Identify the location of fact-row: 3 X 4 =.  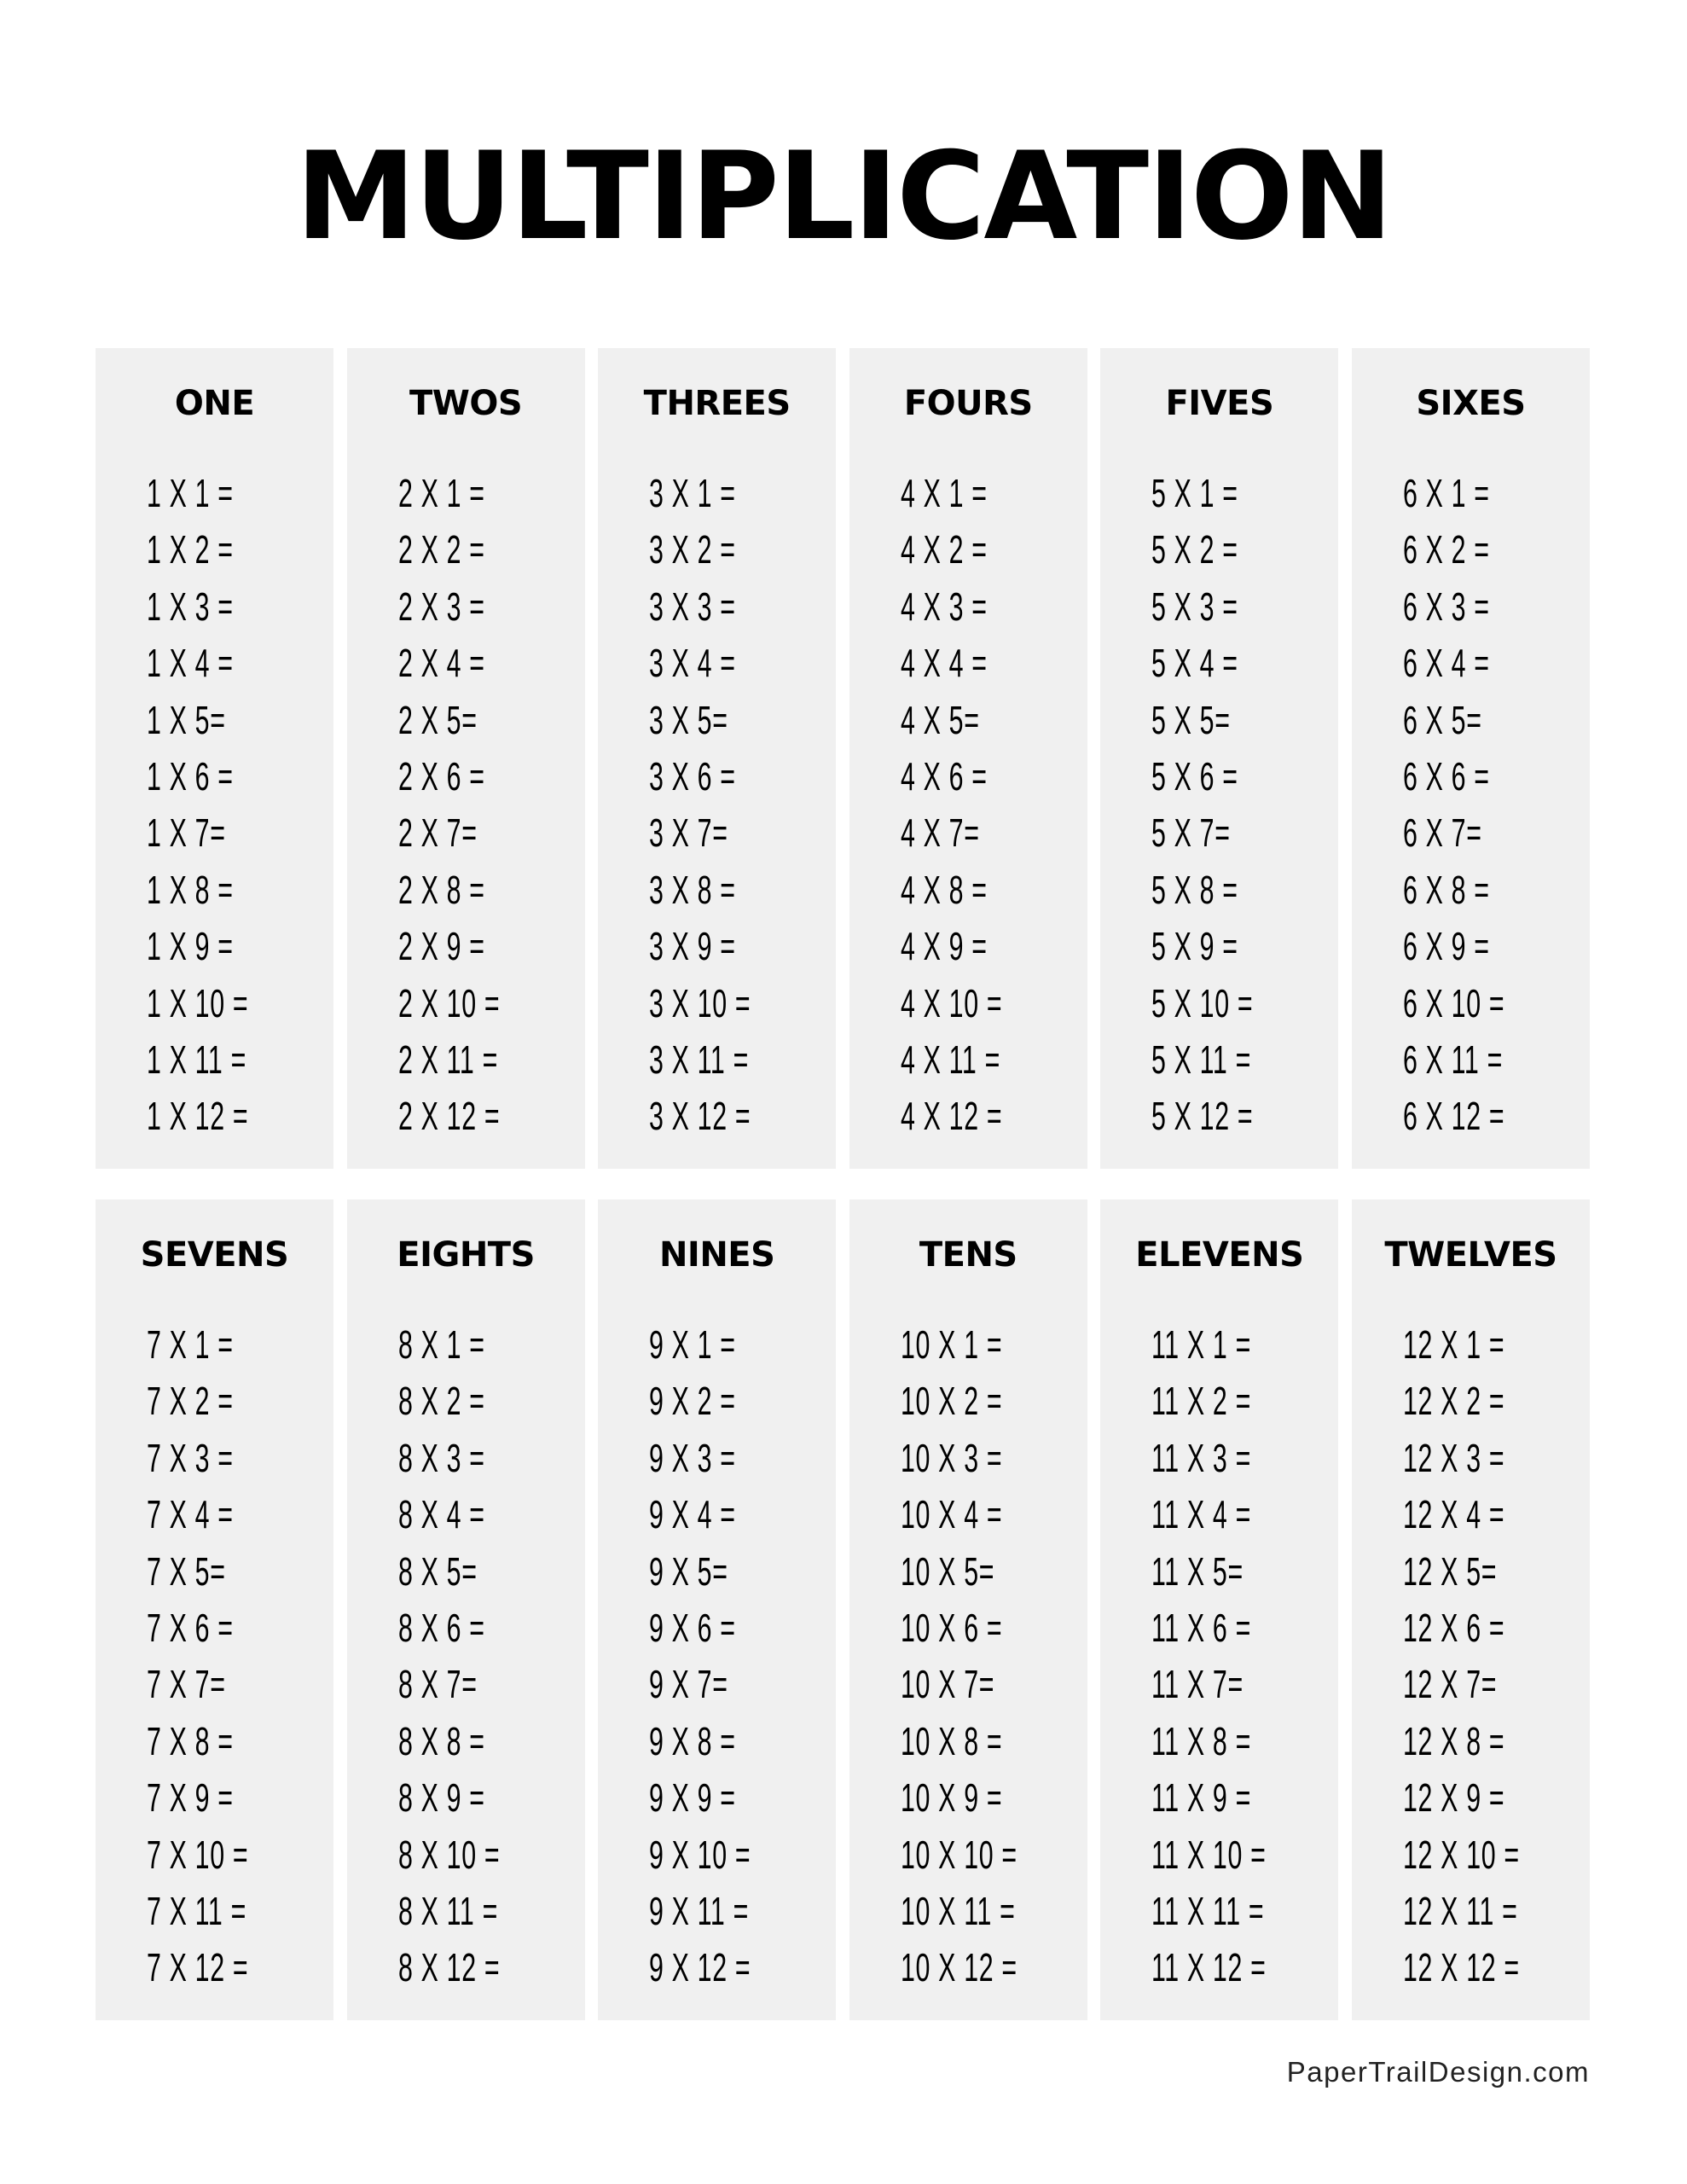
(693, 664).